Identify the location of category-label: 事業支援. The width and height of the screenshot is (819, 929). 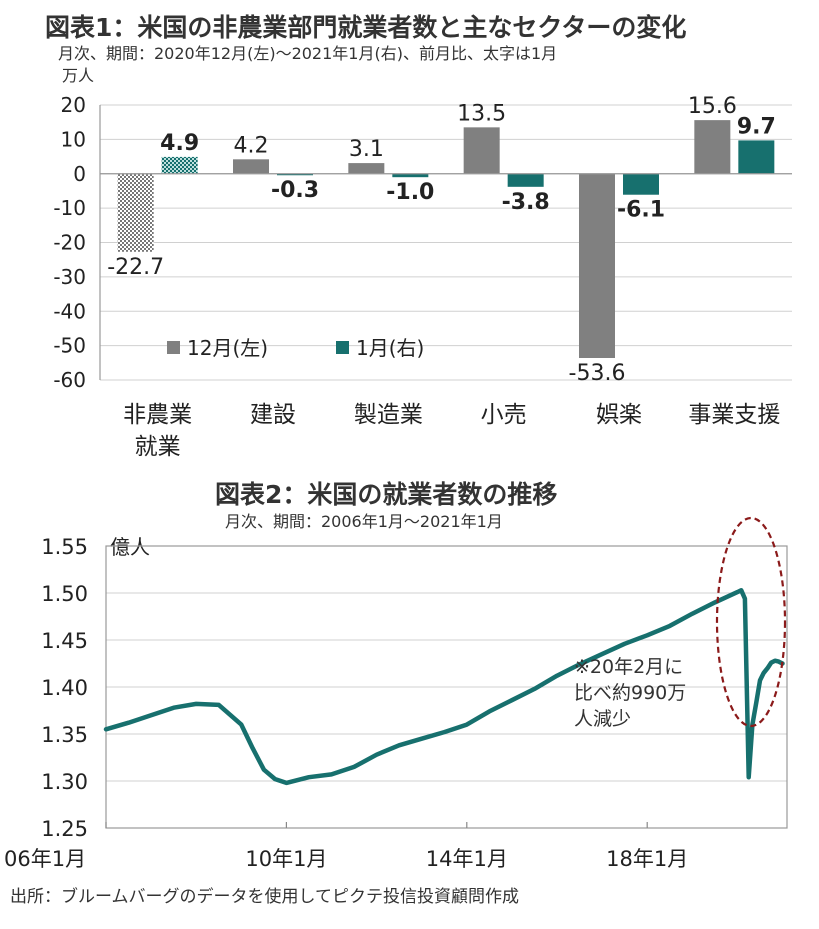
(734, 415).